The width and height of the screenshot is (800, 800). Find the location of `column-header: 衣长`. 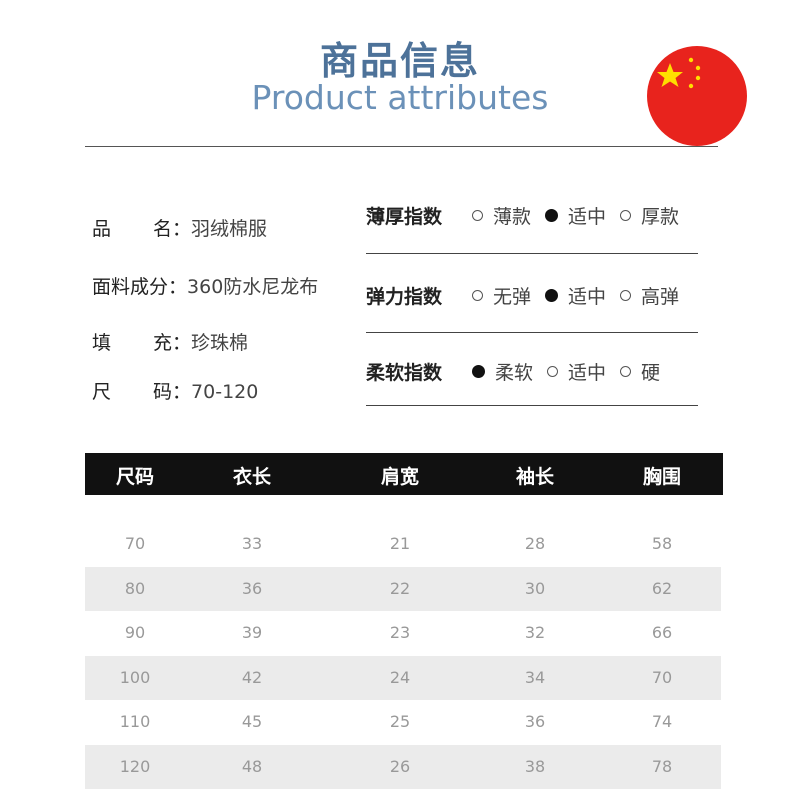

column-header: 衣长 is located at coordinates (252, 477).